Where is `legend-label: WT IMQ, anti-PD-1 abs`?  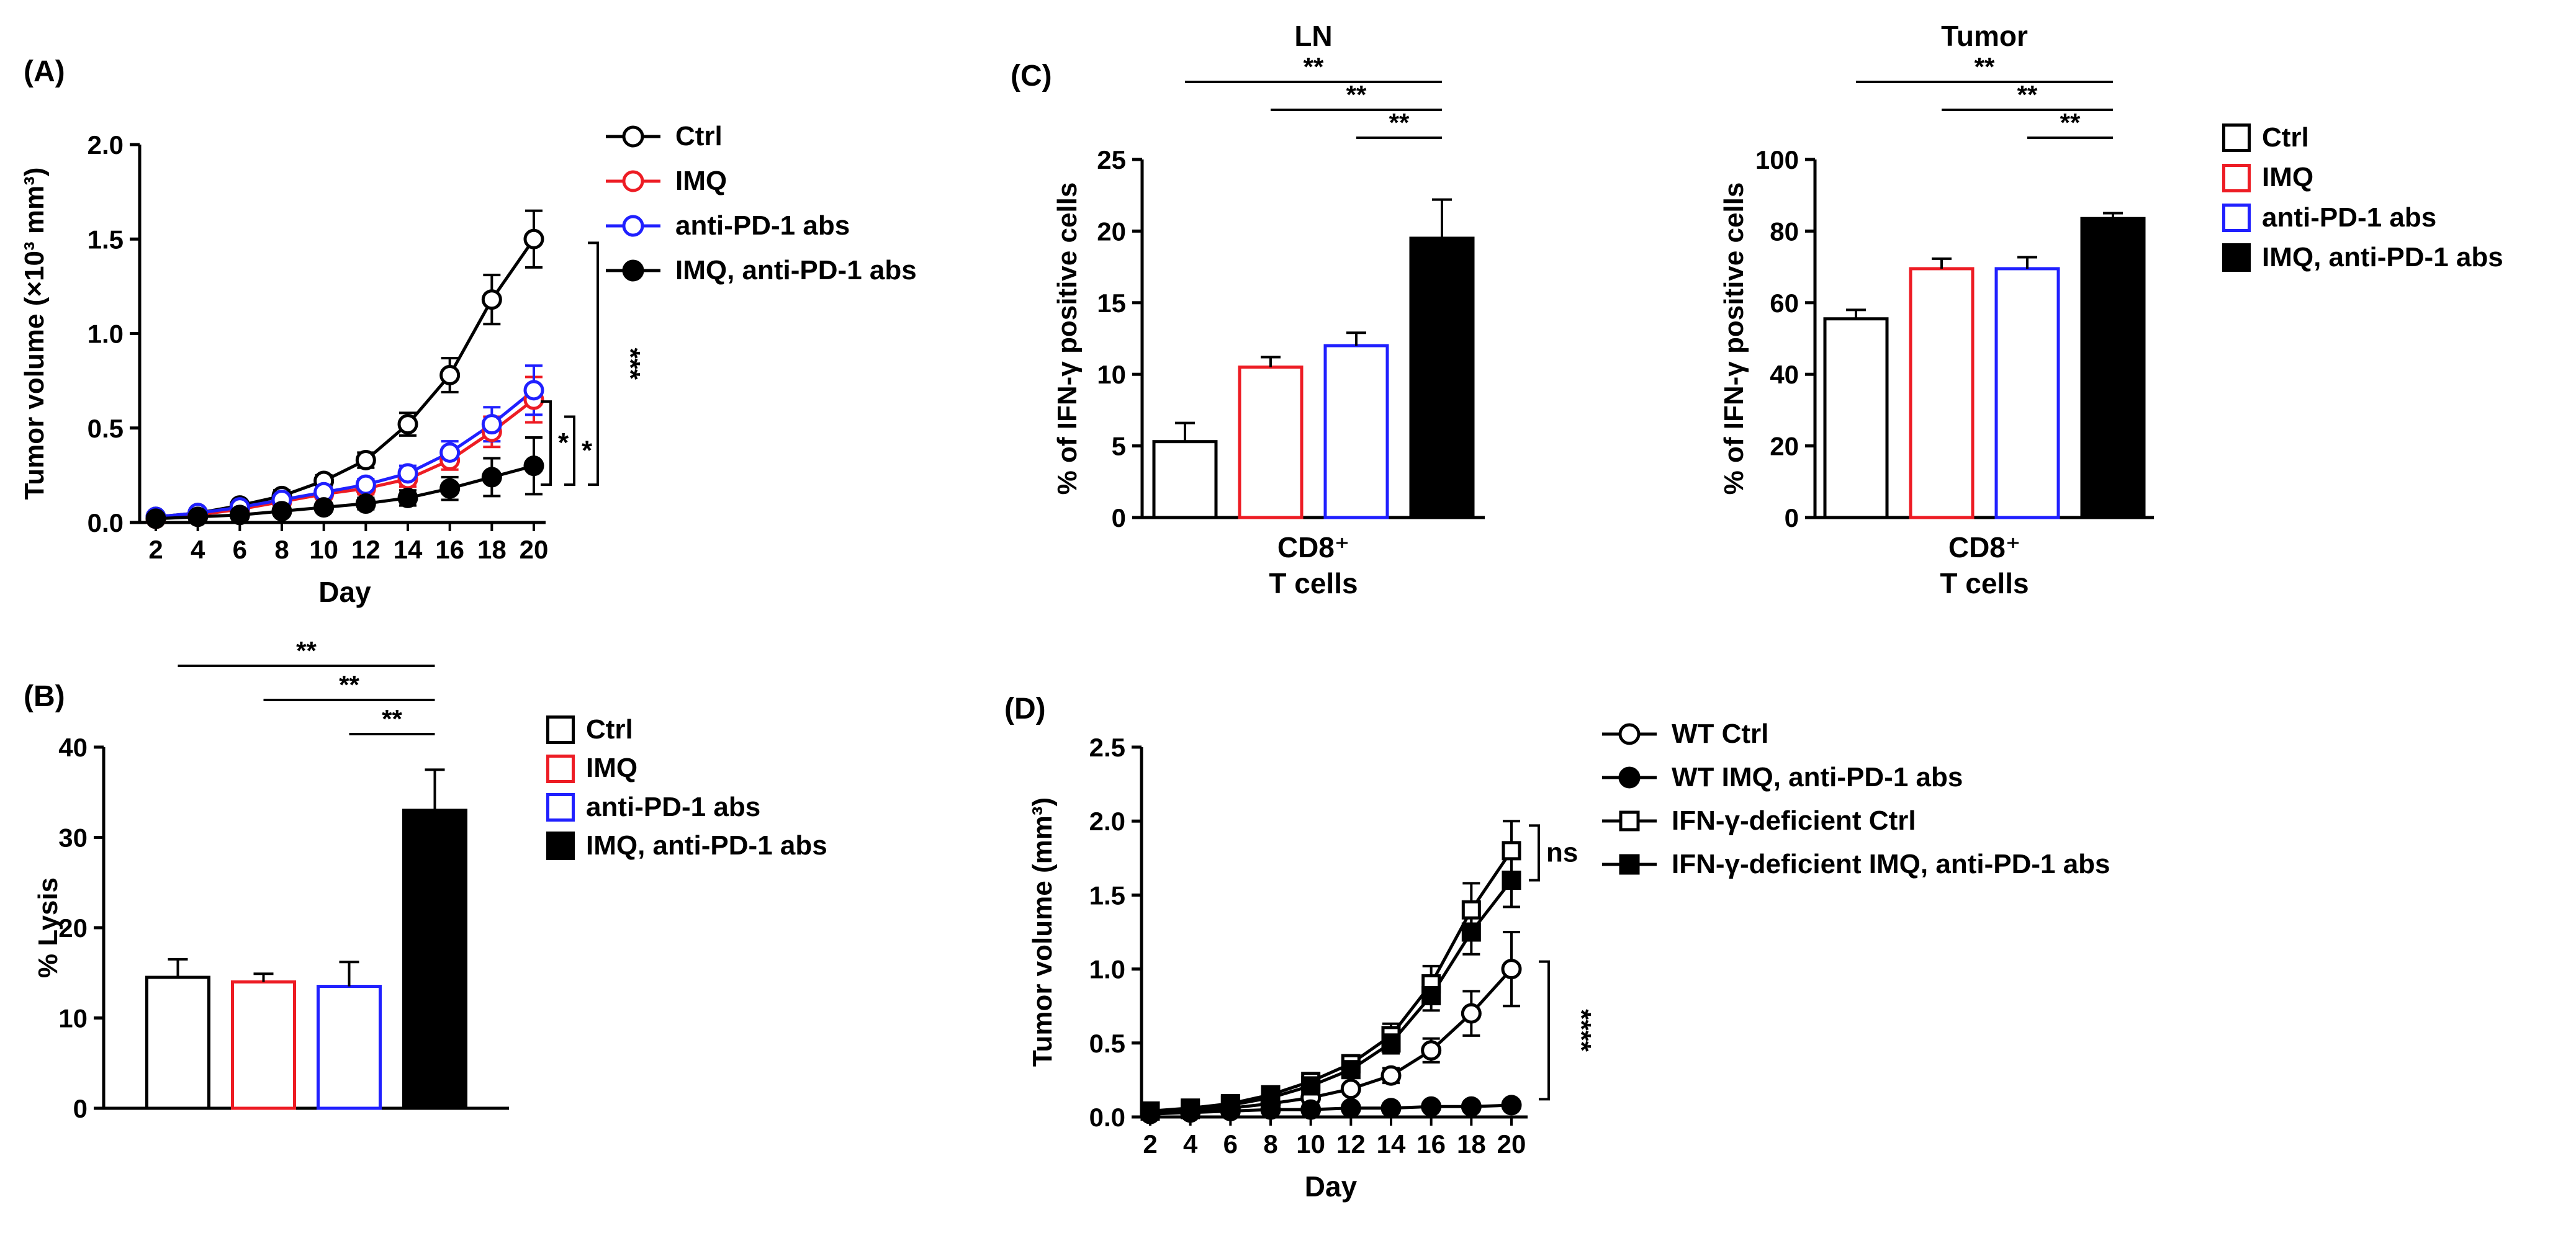
legend-label: WT IMQ, anti-PD-1 abs is located at coordinates (1817, 776).